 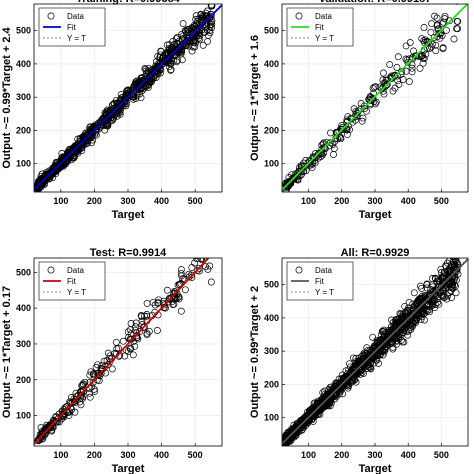 I want to click on legend-fit-label: Fit, so click(x=320, y=281).